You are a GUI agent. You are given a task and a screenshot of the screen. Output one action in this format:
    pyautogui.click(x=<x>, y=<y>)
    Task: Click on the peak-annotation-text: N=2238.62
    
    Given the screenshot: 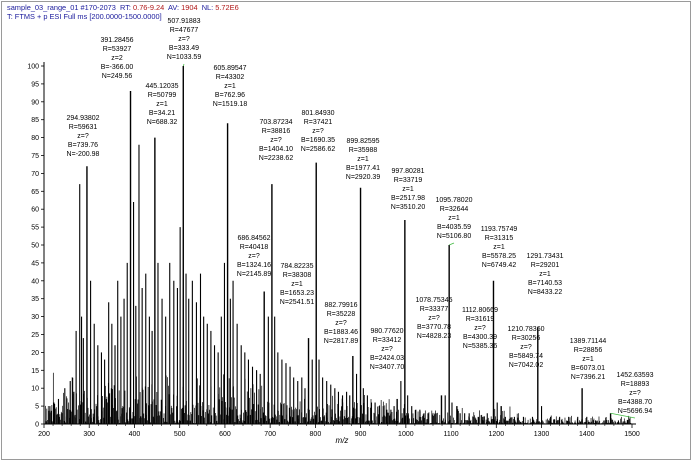 What is the action you would take?
    pyautogui.click(x=276, y=158)
    